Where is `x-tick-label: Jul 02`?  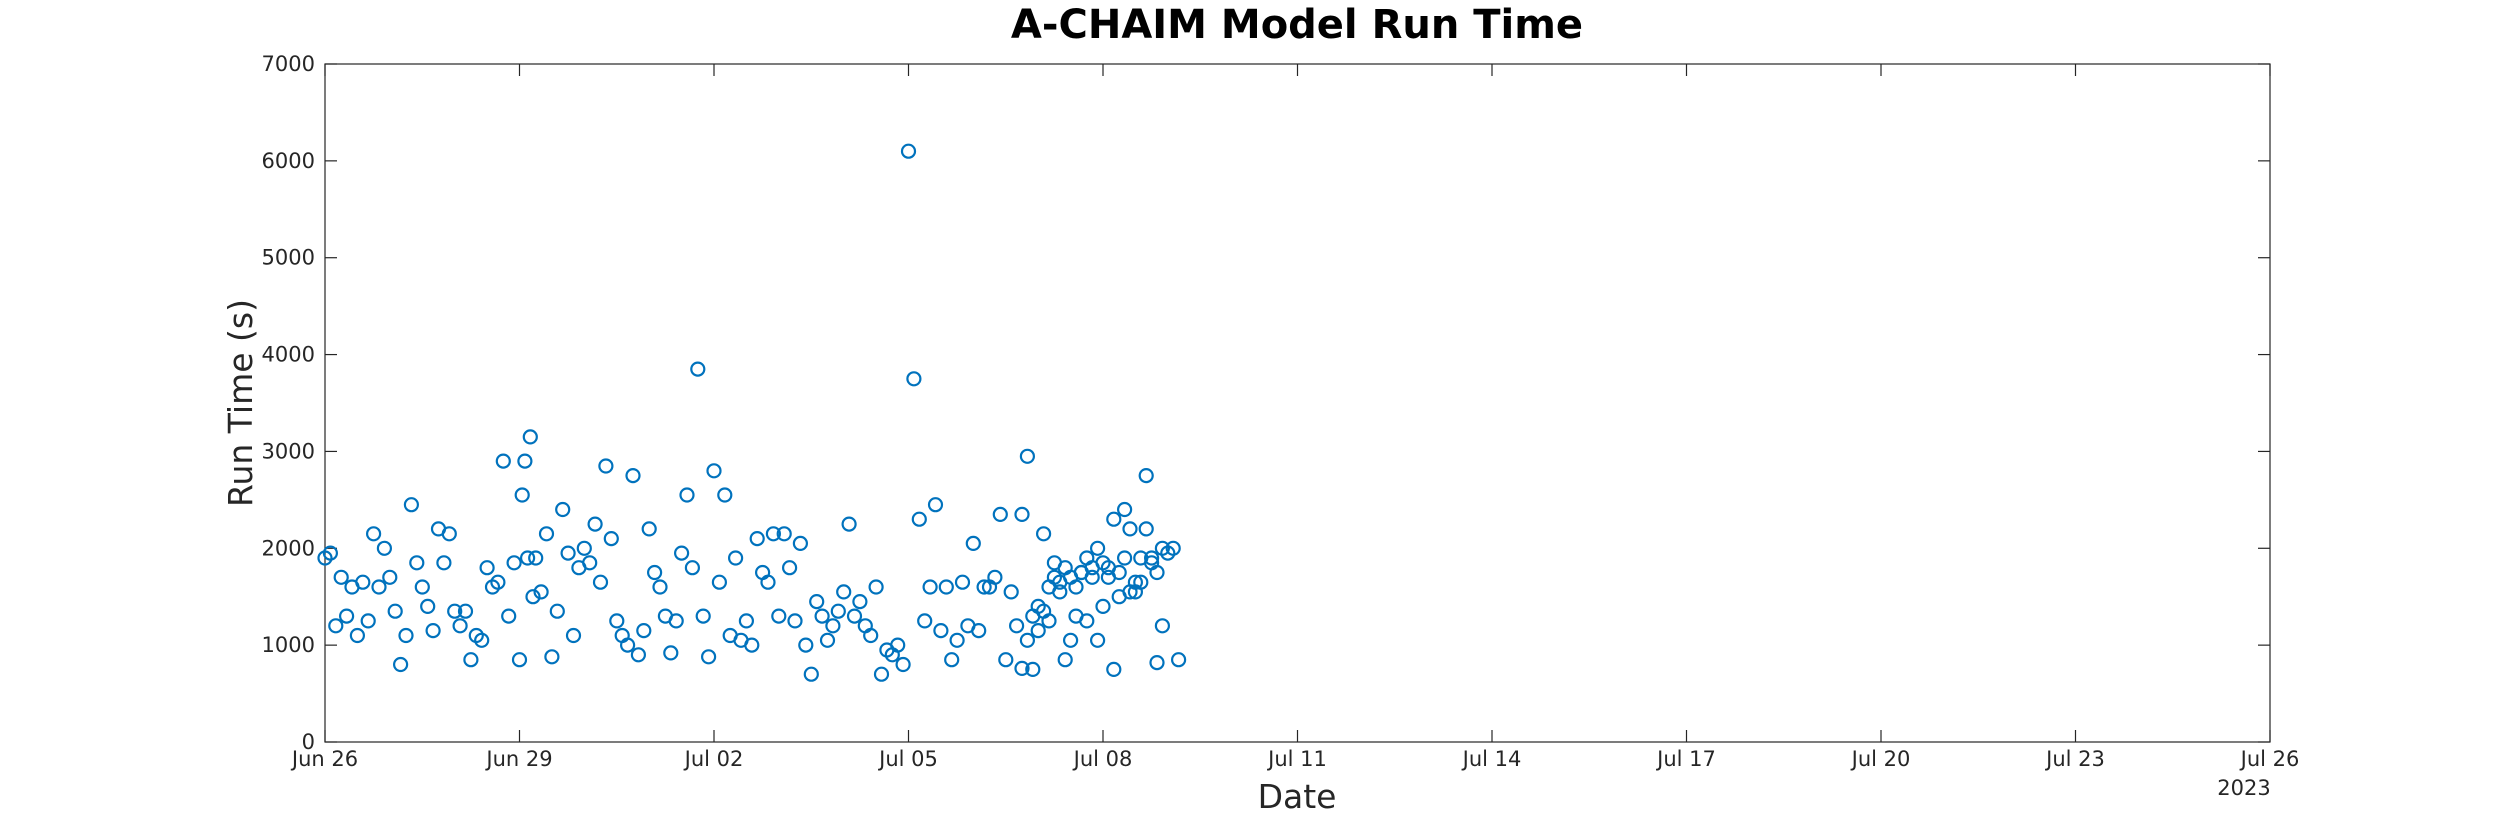 x-tick-label: Jul 02 is located at coordinates (713, 759).